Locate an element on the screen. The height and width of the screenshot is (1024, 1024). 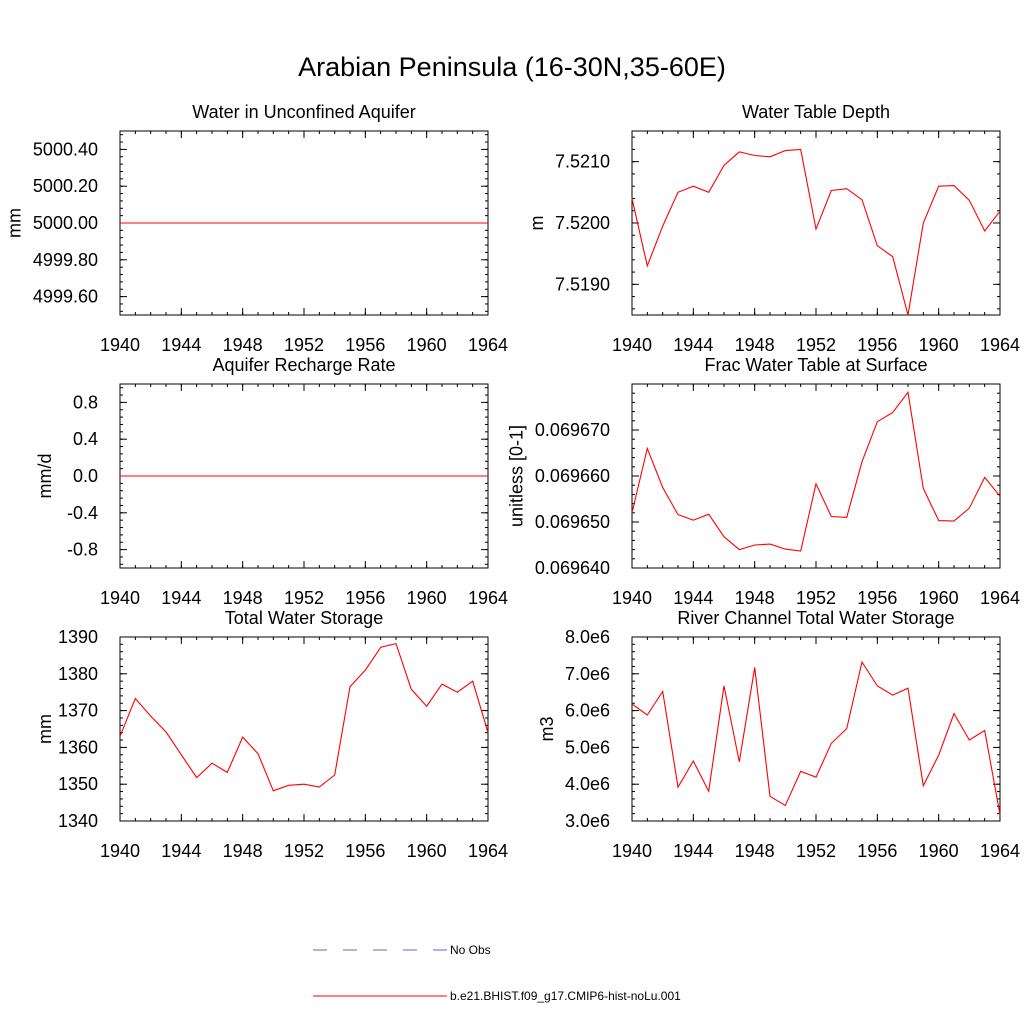
y-tick-label: 1360 is located at coordinates (78, 747).